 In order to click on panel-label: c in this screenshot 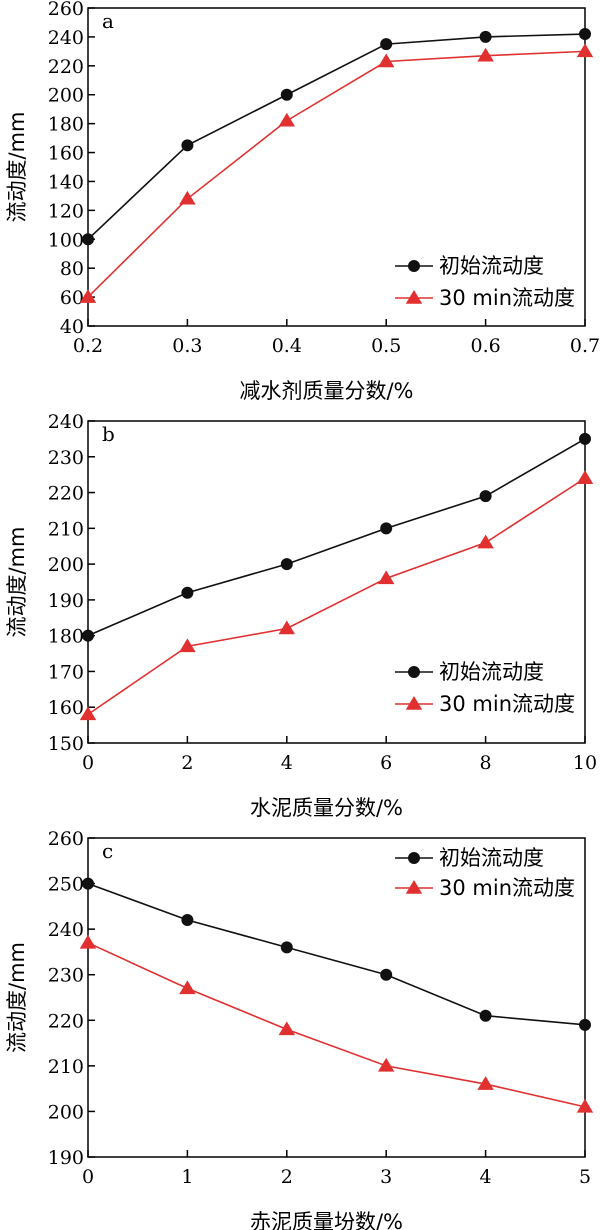, I will do `click(107, 851)`.